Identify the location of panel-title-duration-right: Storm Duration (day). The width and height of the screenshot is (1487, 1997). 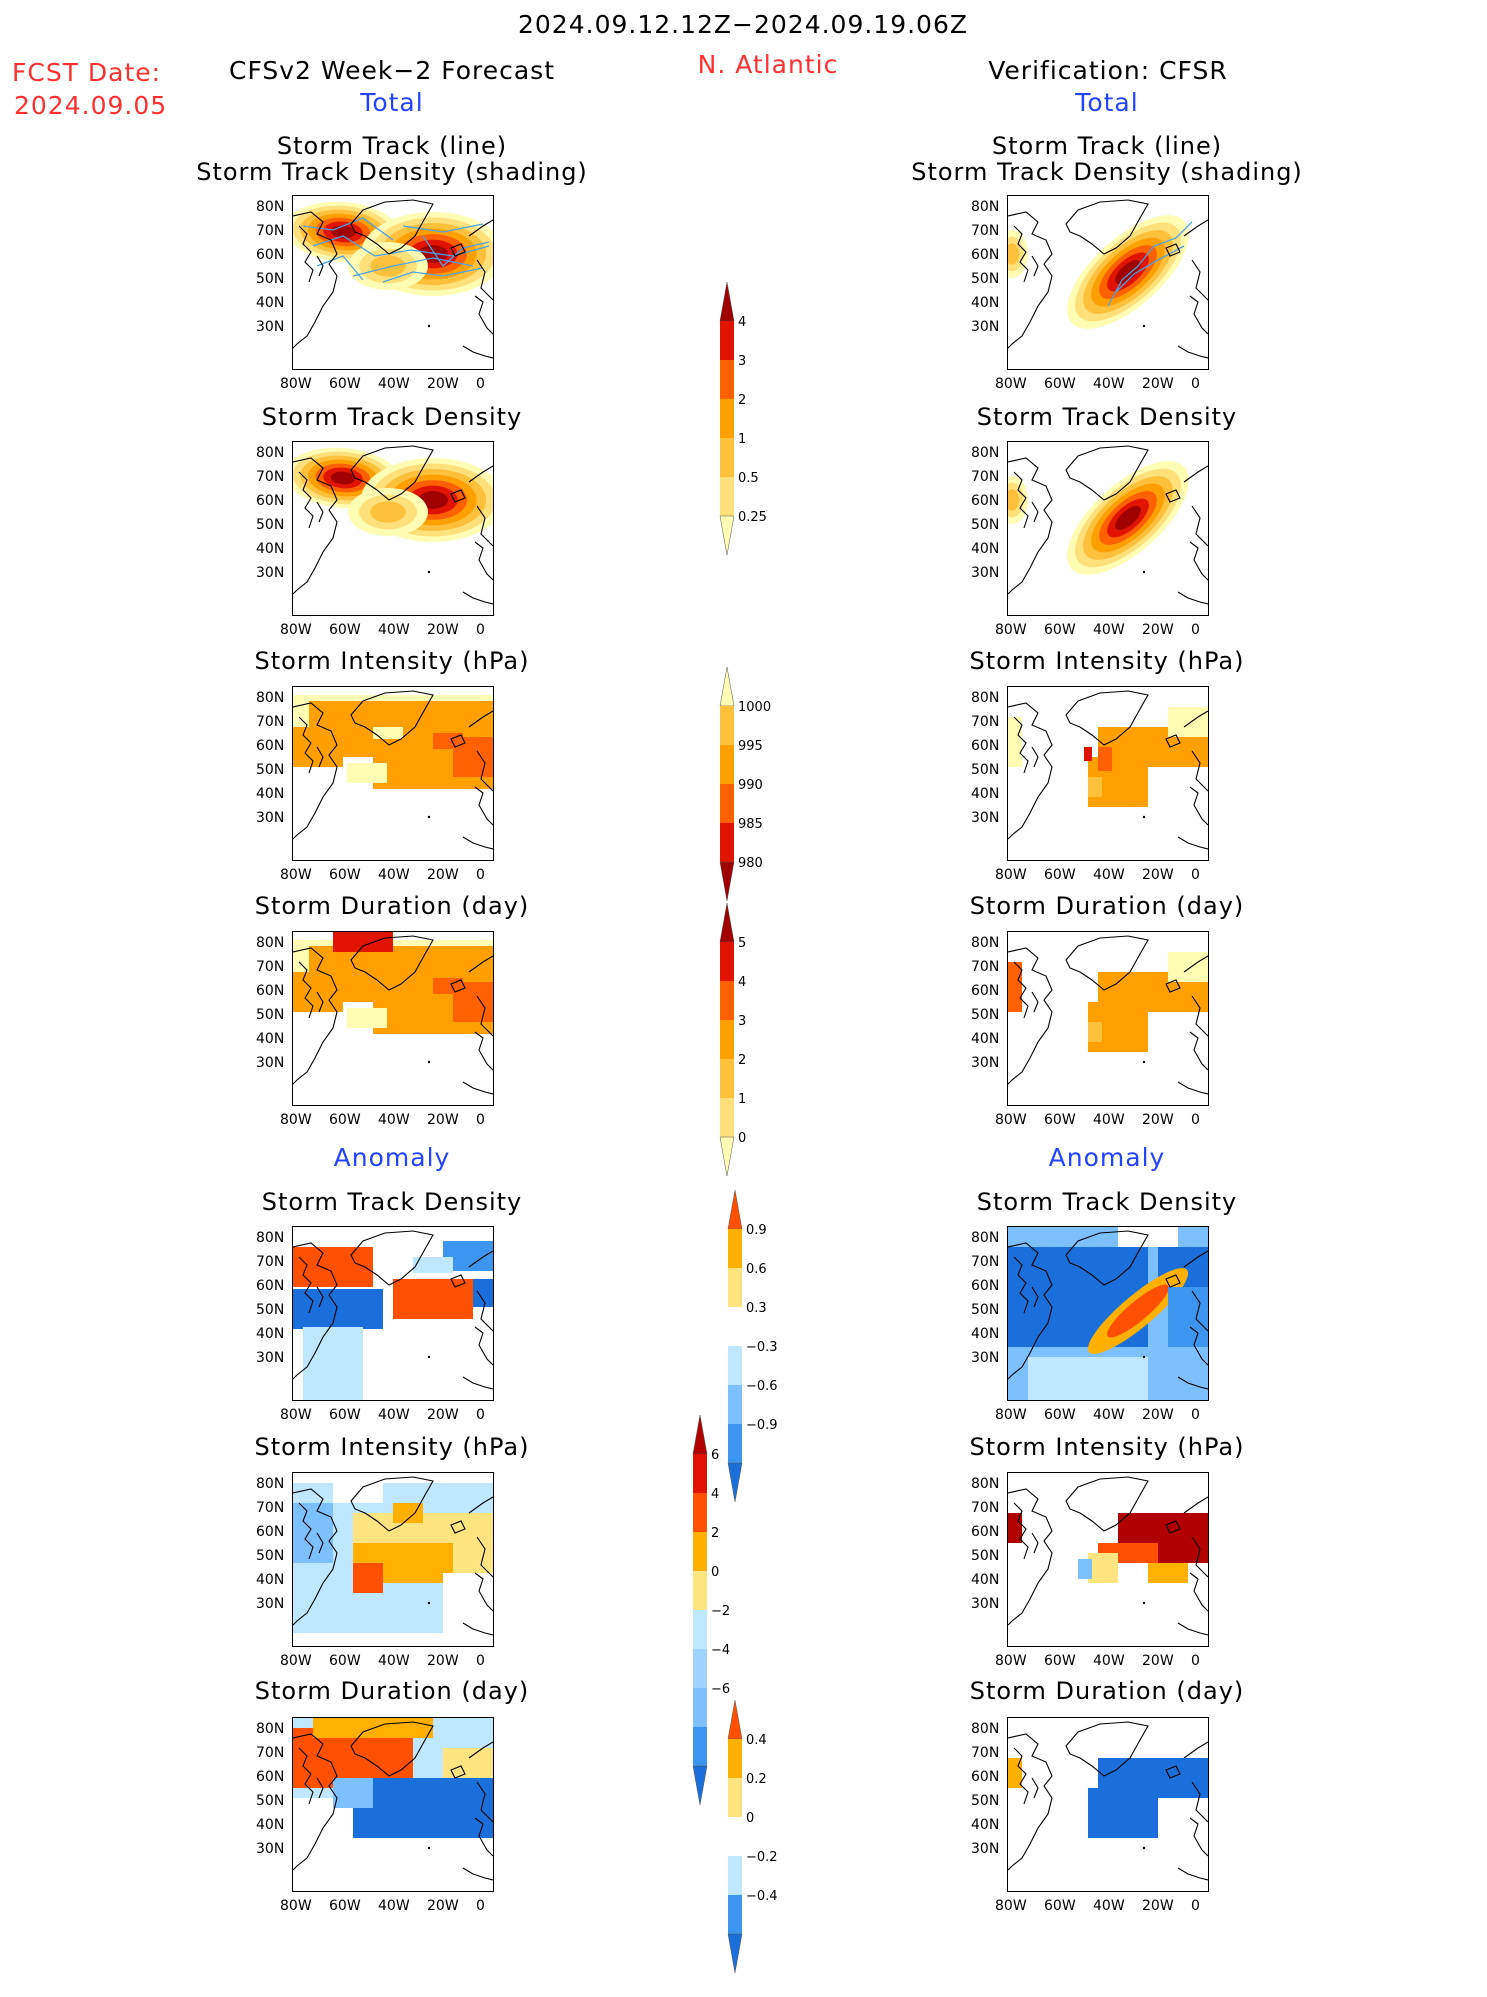
(1107, 906).